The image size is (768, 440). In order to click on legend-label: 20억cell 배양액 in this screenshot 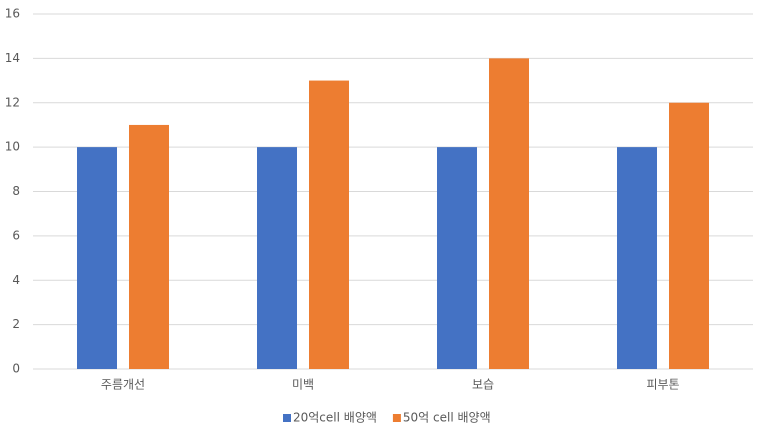, I will do `click(335, 418)`.